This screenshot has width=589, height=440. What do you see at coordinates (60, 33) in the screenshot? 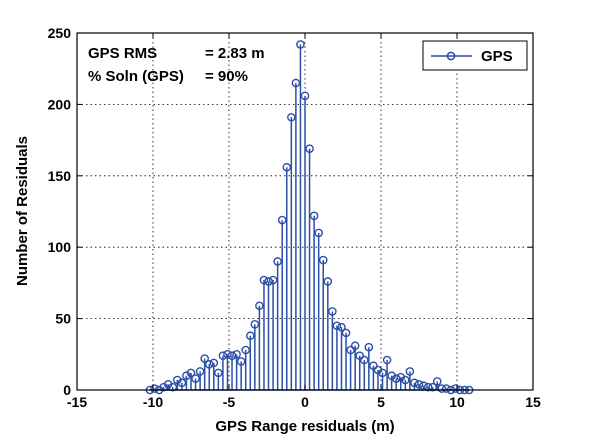
I see `y-tick-label: 250` at bounding box center [60, 33].